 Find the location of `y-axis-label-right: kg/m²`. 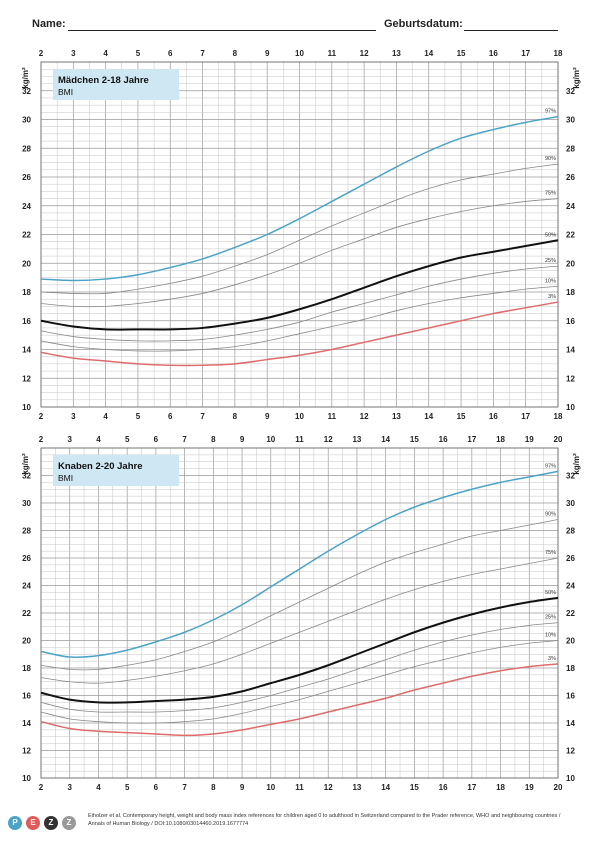

y-axis-label-right: kg/m² is located at coordinates (576, 78).